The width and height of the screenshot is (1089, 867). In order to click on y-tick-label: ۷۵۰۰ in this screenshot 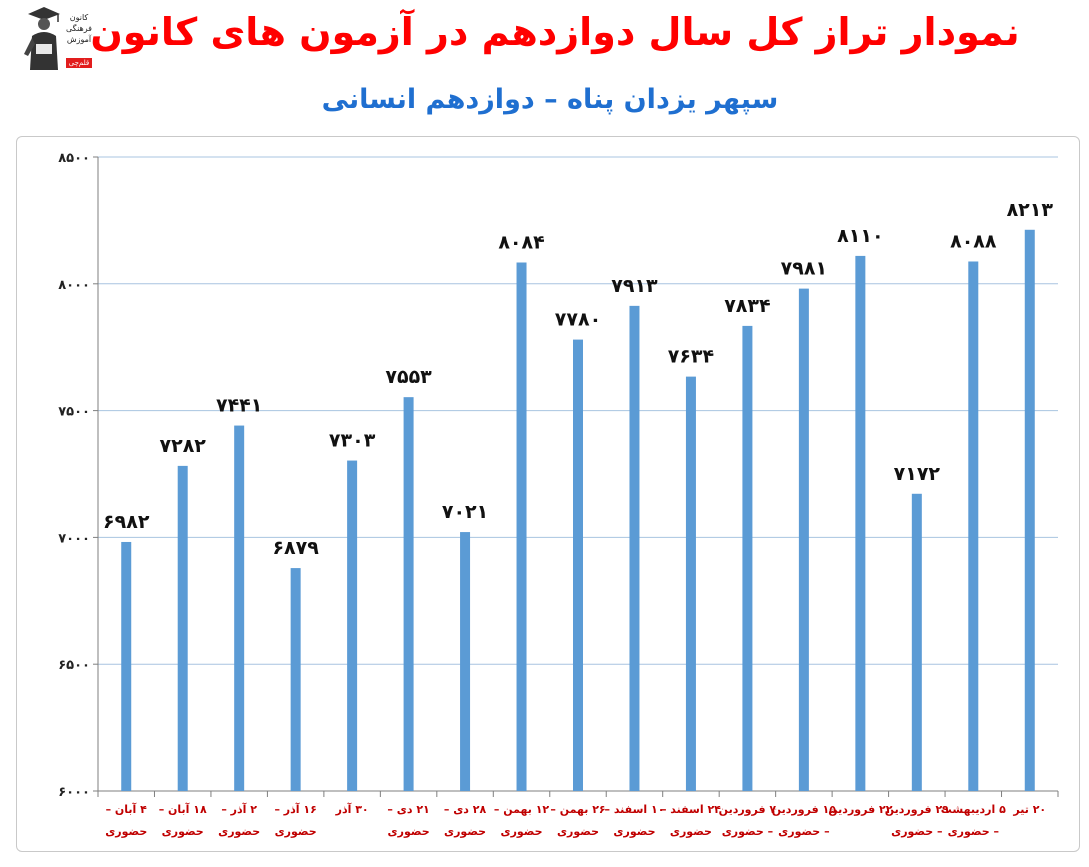, I will do `click(74, 412)`.